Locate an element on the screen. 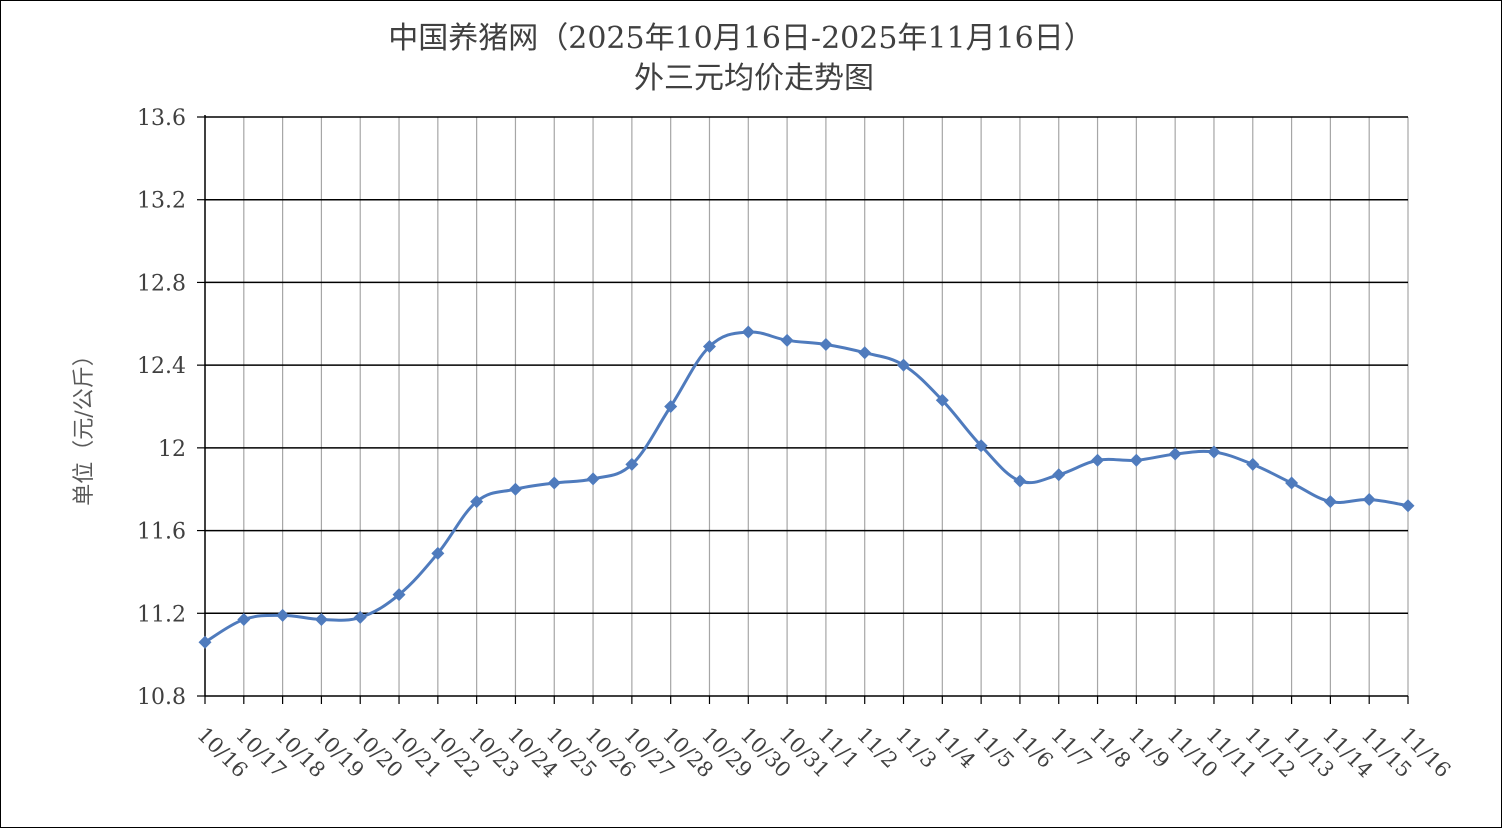 This screenshot has width=1502, height=828. y-tick-label: 11.2 is located at coordinates (161, 614).